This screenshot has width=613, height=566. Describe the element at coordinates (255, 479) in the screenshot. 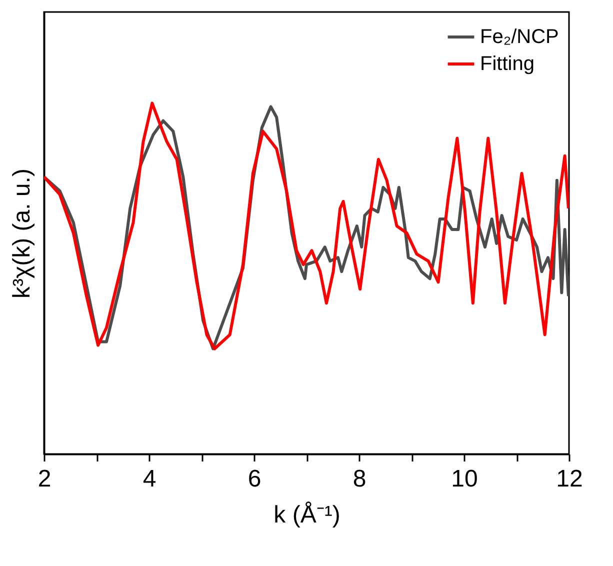

I see `x-tick-label: 6` at that location.